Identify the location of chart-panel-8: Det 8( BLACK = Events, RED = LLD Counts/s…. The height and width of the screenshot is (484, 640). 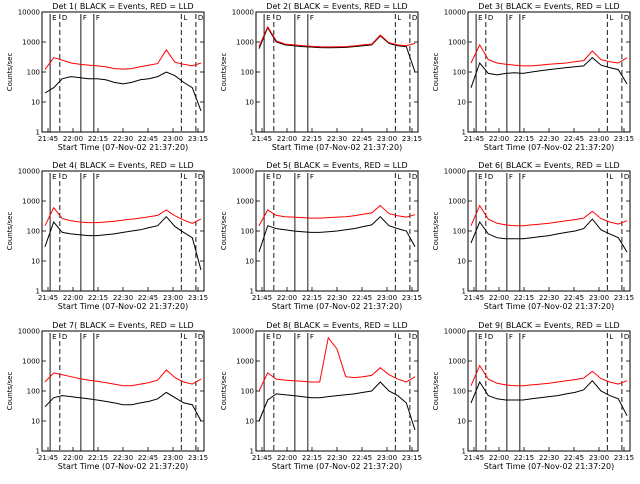
(321, 396).